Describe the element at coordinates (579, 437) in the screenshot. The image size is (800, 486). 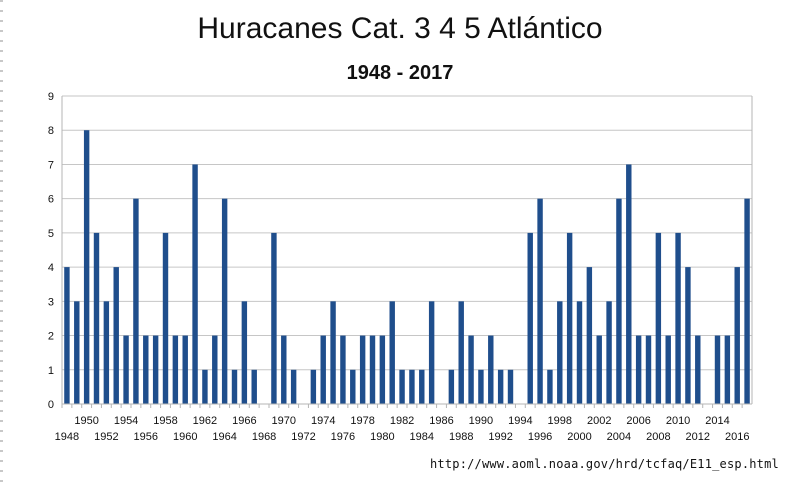
I see `x-tick-label-2000: 2000` at that location.